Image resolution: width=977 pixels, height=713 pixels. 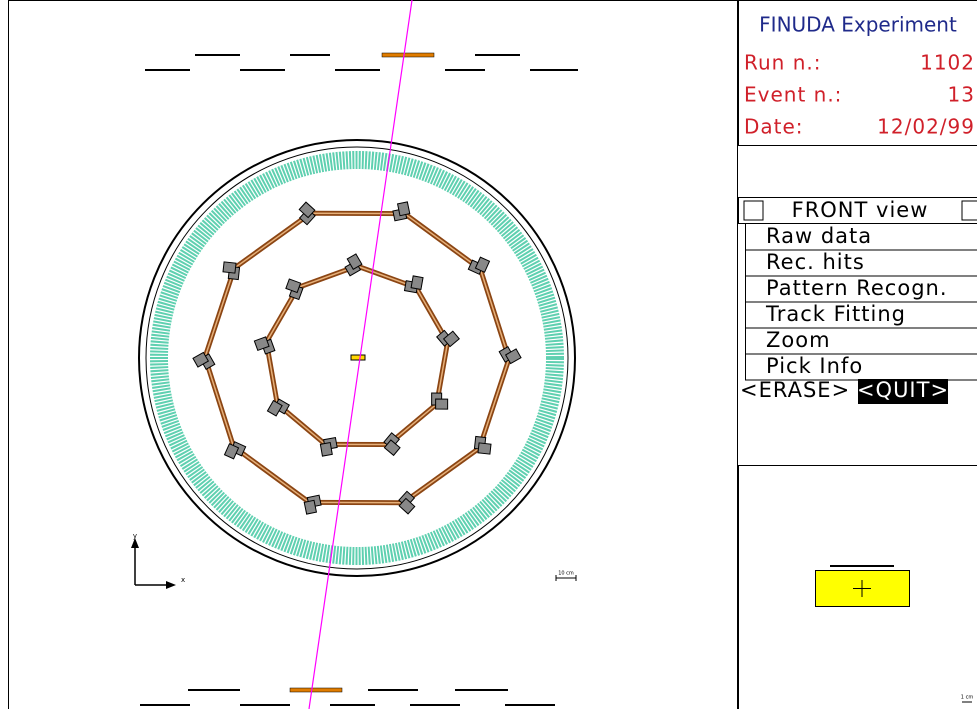 I want to click on menu-item: Rec. hits, so click(x=815, y=262).